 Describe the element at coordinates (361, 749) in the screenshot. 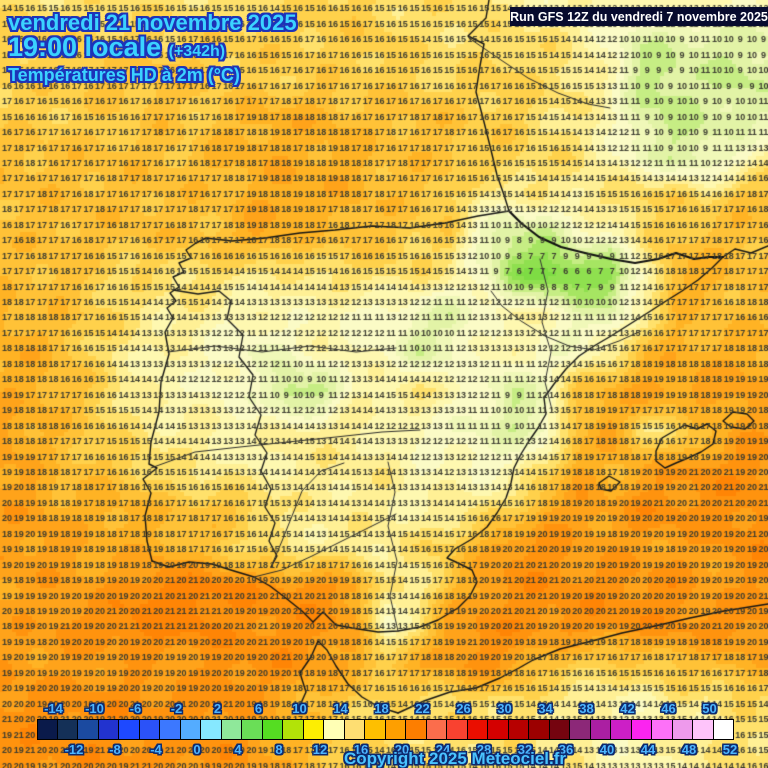

I see `scale-label: 16` at that location.